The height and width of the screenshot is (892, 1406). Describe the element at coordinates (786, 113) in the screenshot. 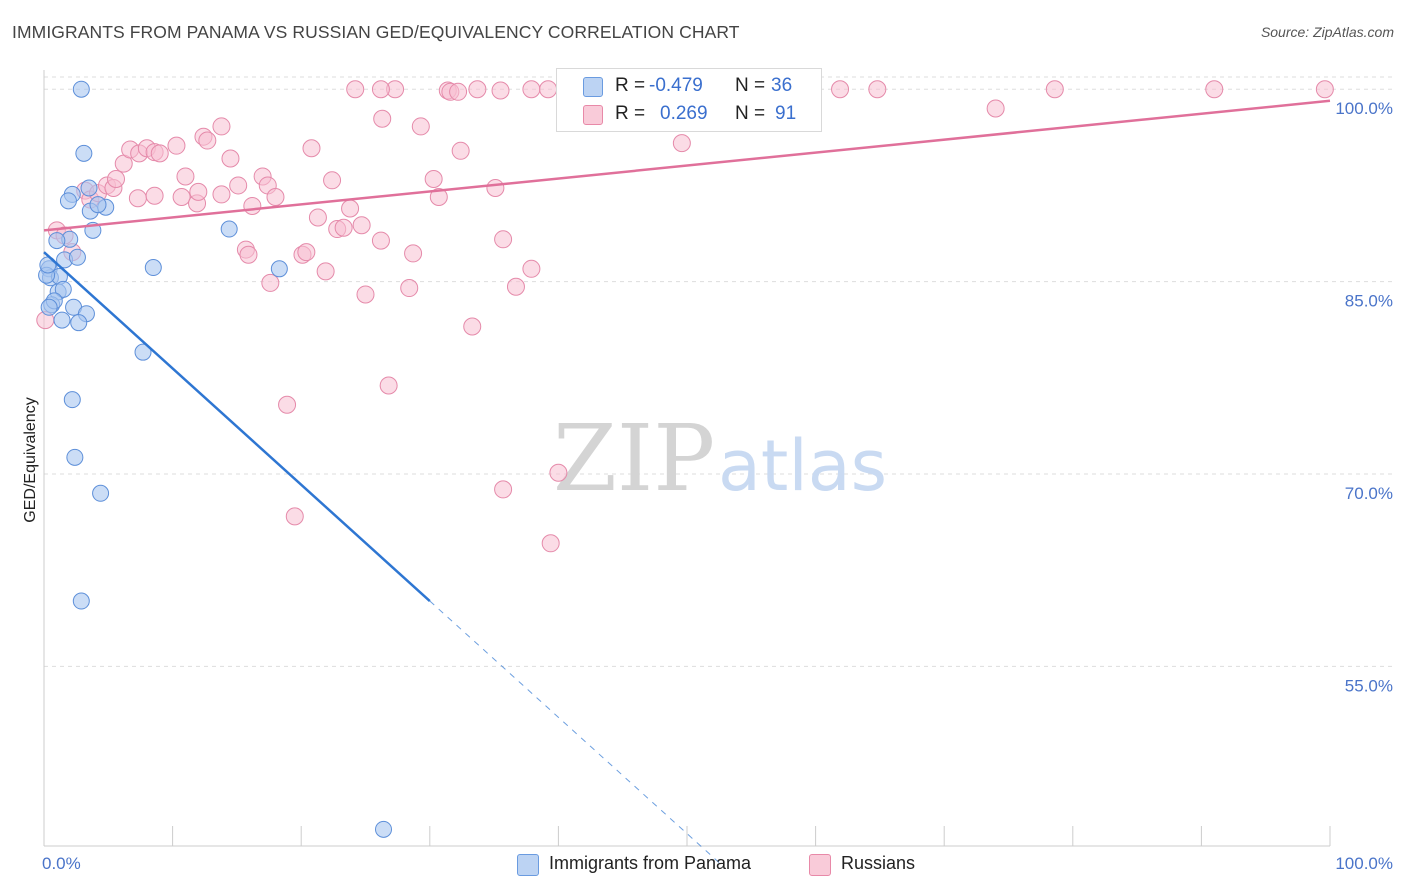

I see `legend-n-value: 91` at that location.